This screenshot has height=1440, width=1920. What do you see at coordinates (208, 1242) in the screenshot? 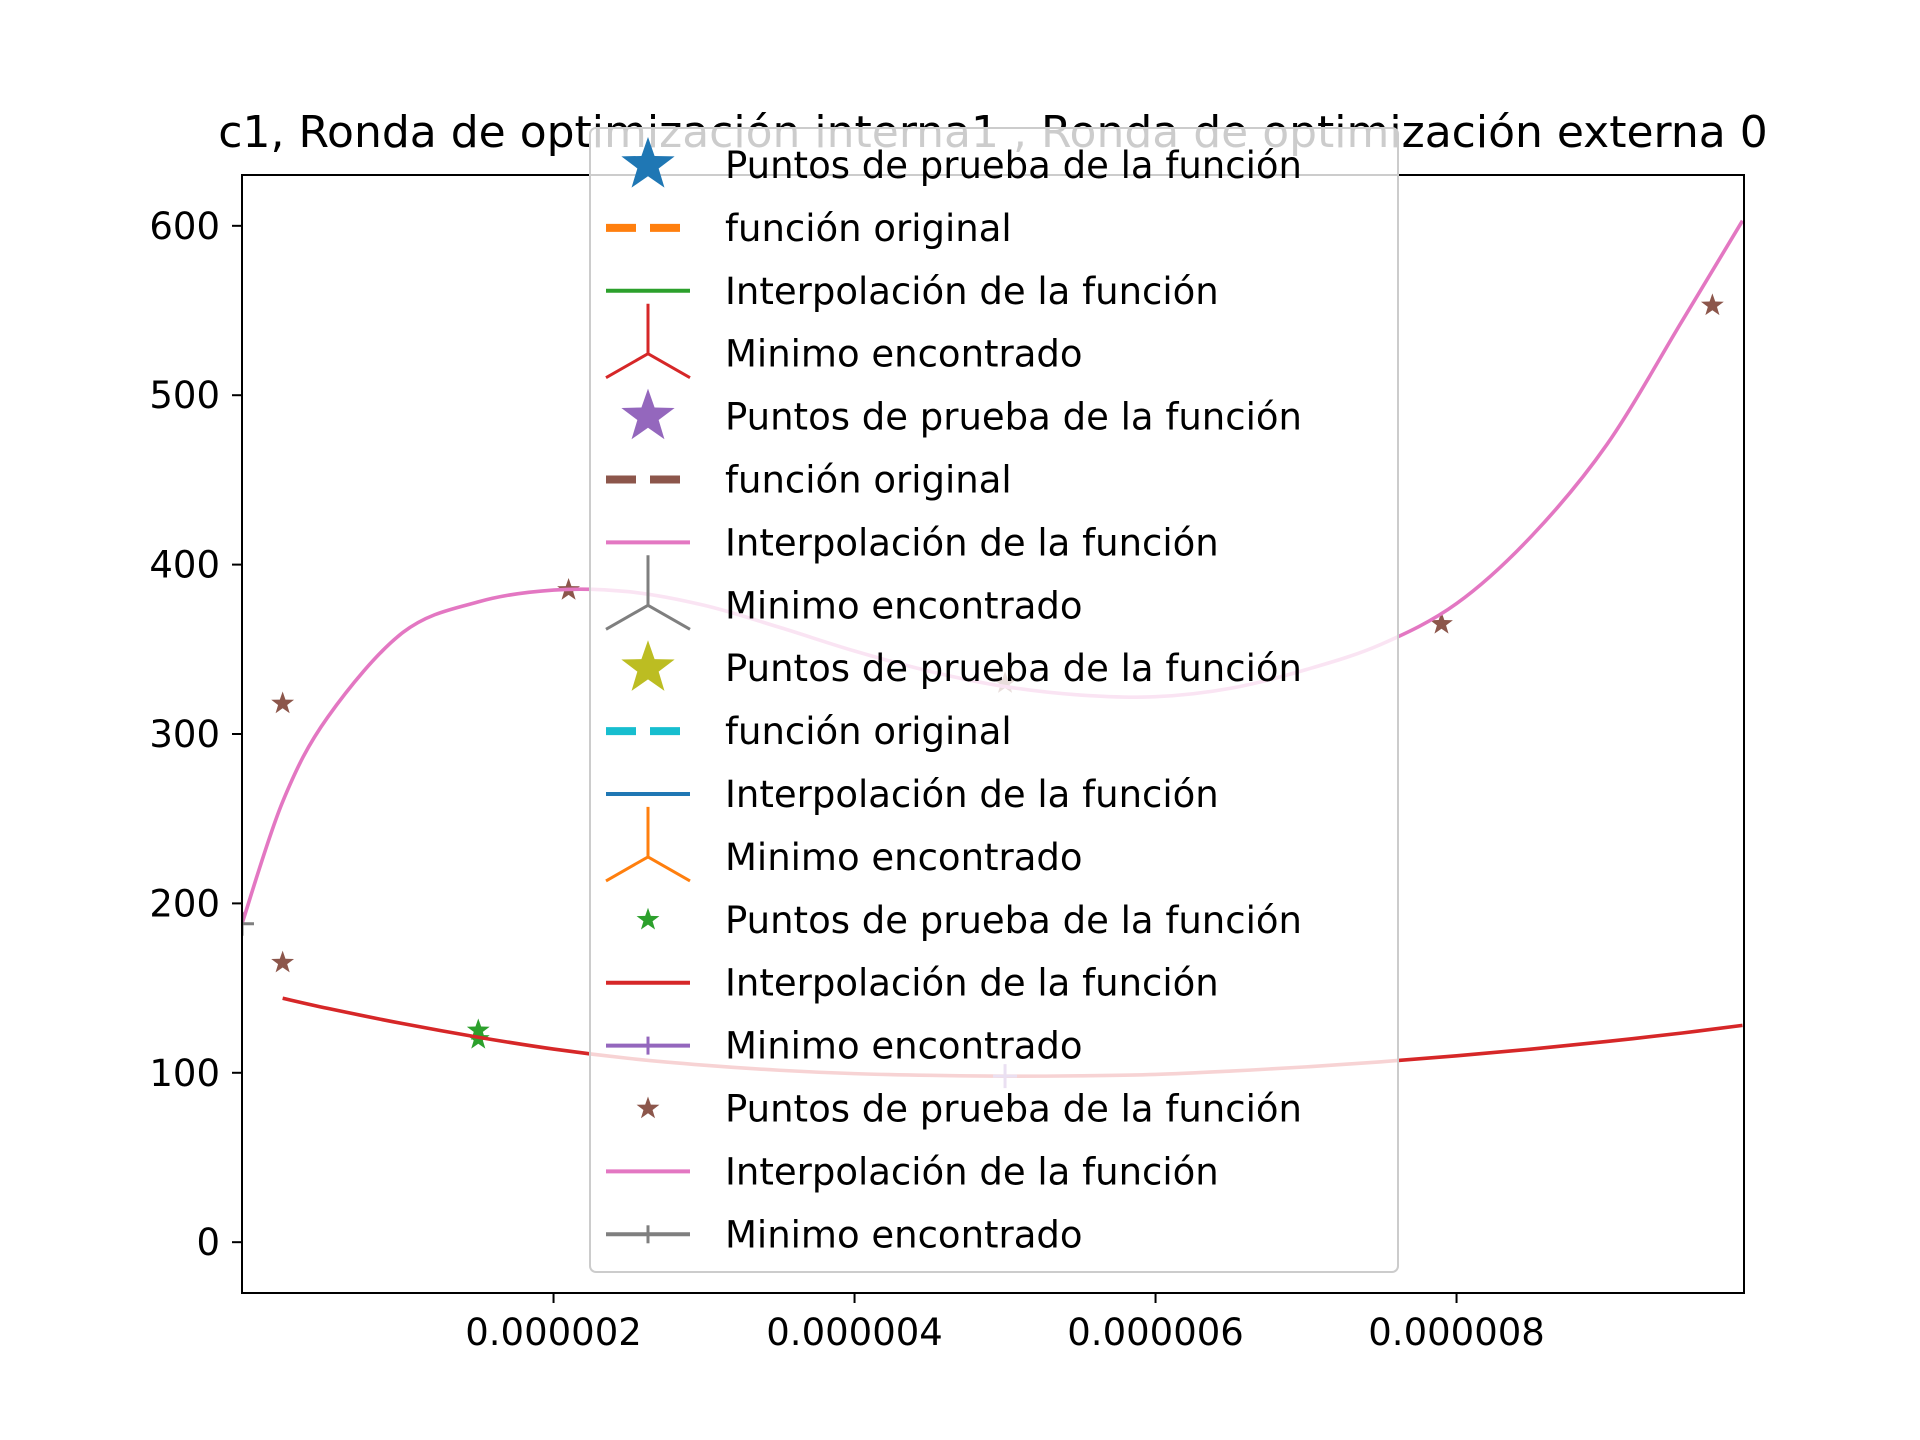
I see `y-tick-label: 0` at bounding box center [208, 1242].